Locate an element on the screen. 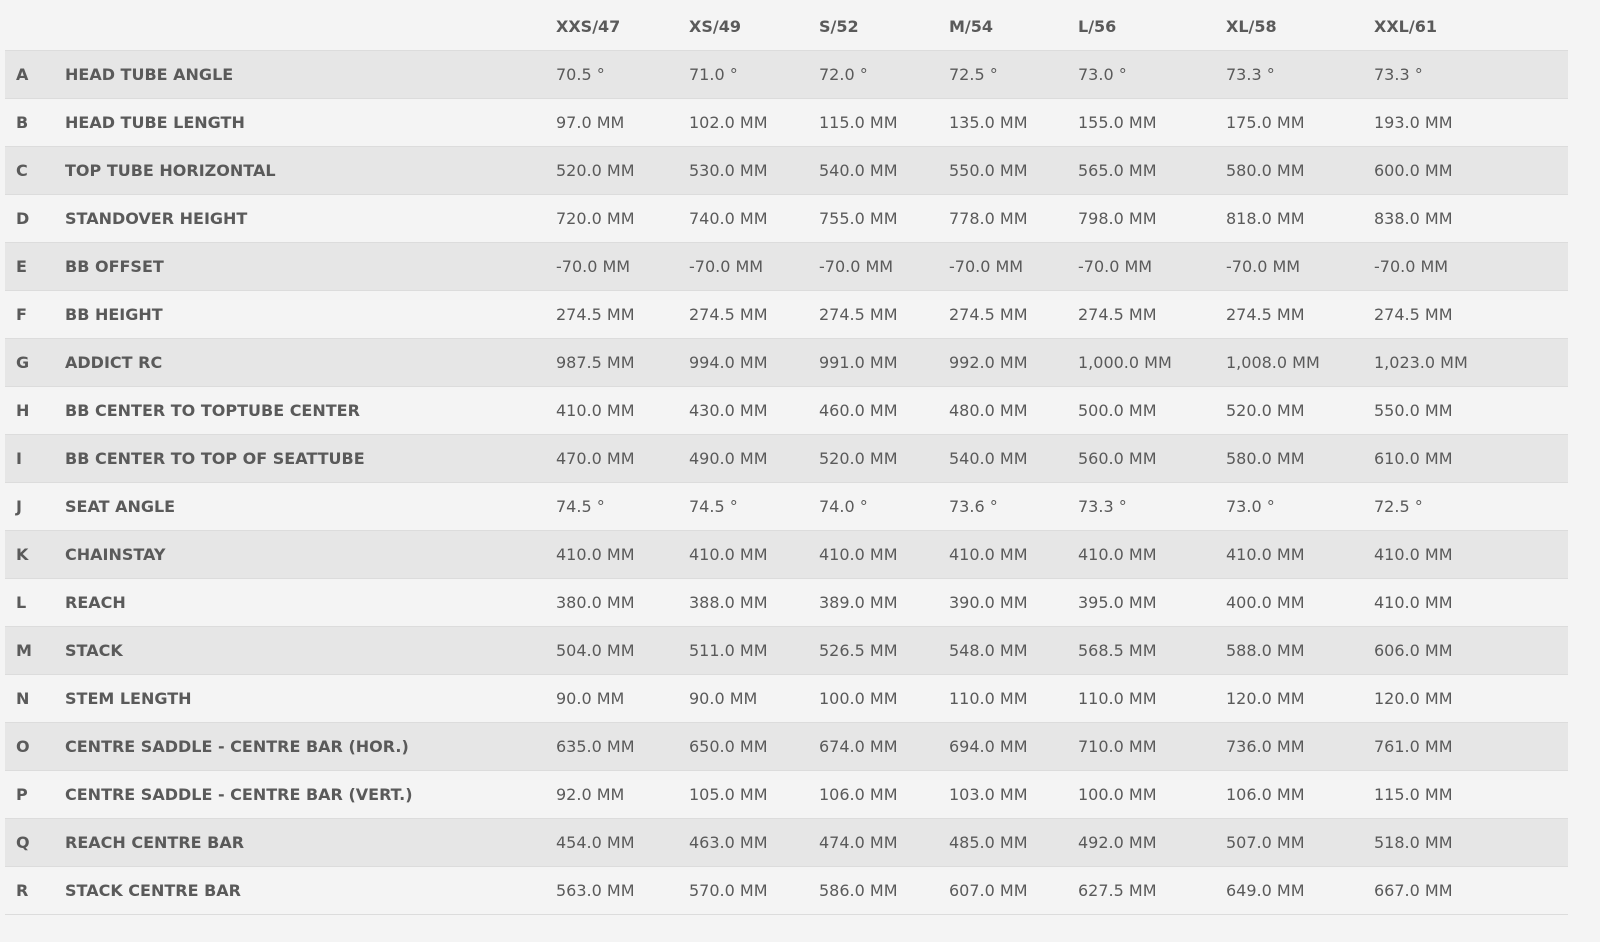 The width and height of the screenshot is (1600, 942). cell-value: -70.0 MM is located at coordinates (986, 266).